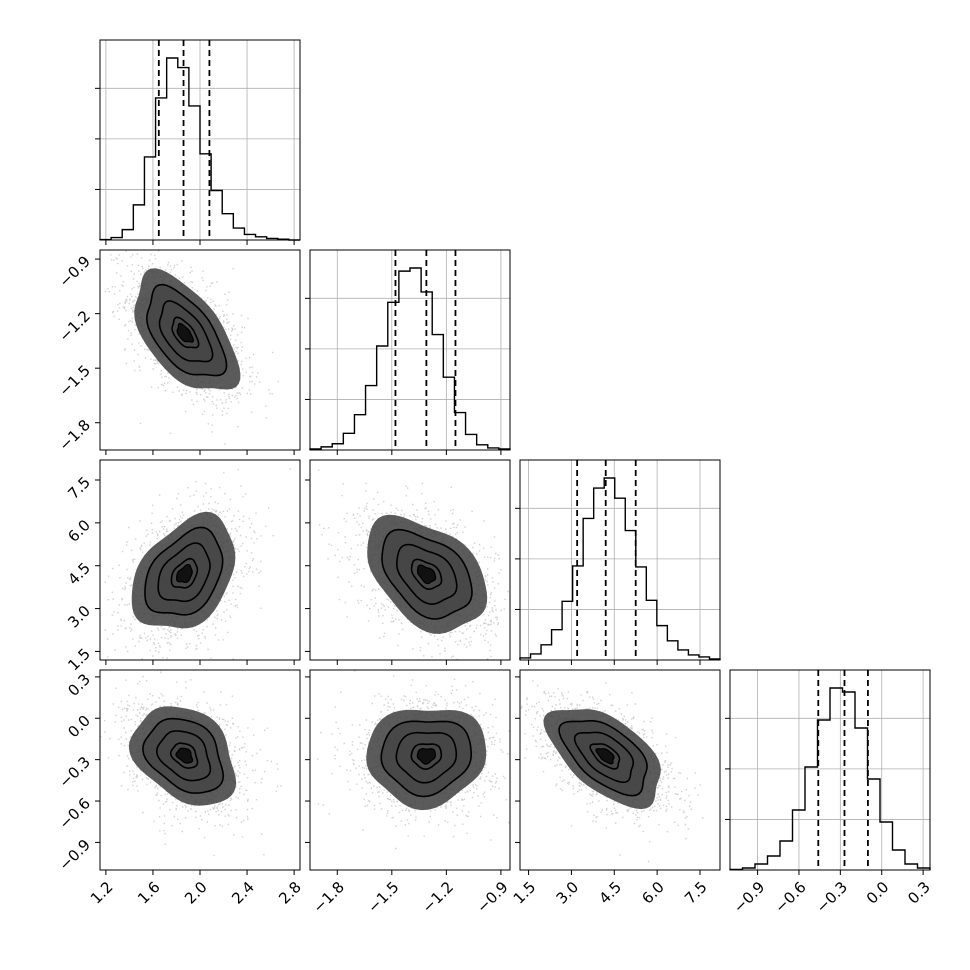 The image size is (970, 970). What do you see at coordinates (438, 897) in the screenshot?
I see `x-tick-label: −1.2` at bounding box center [438, 897].